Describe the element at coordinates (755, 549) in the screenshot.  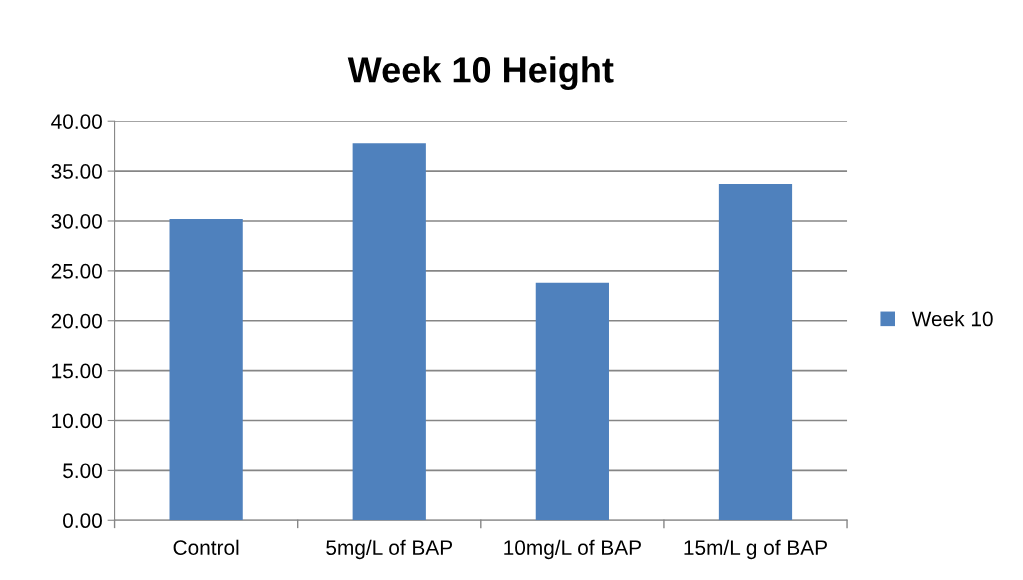
I see `x-tick-label: 15m/L g of BAP` at that location.